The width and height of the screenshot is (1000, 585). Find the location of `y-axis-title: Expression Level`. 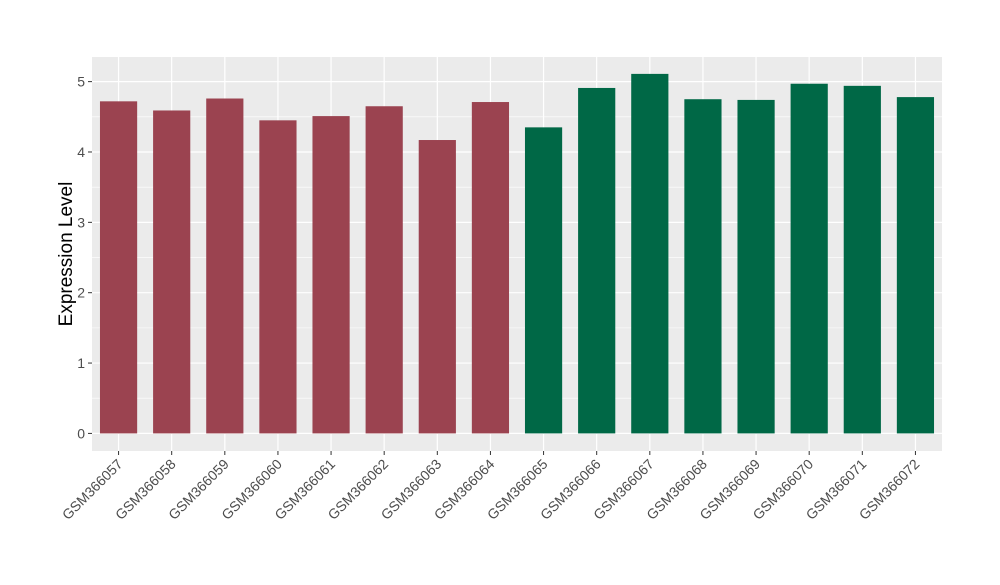

y-axis-title: Expression Level is located at coordinates (66, 254).